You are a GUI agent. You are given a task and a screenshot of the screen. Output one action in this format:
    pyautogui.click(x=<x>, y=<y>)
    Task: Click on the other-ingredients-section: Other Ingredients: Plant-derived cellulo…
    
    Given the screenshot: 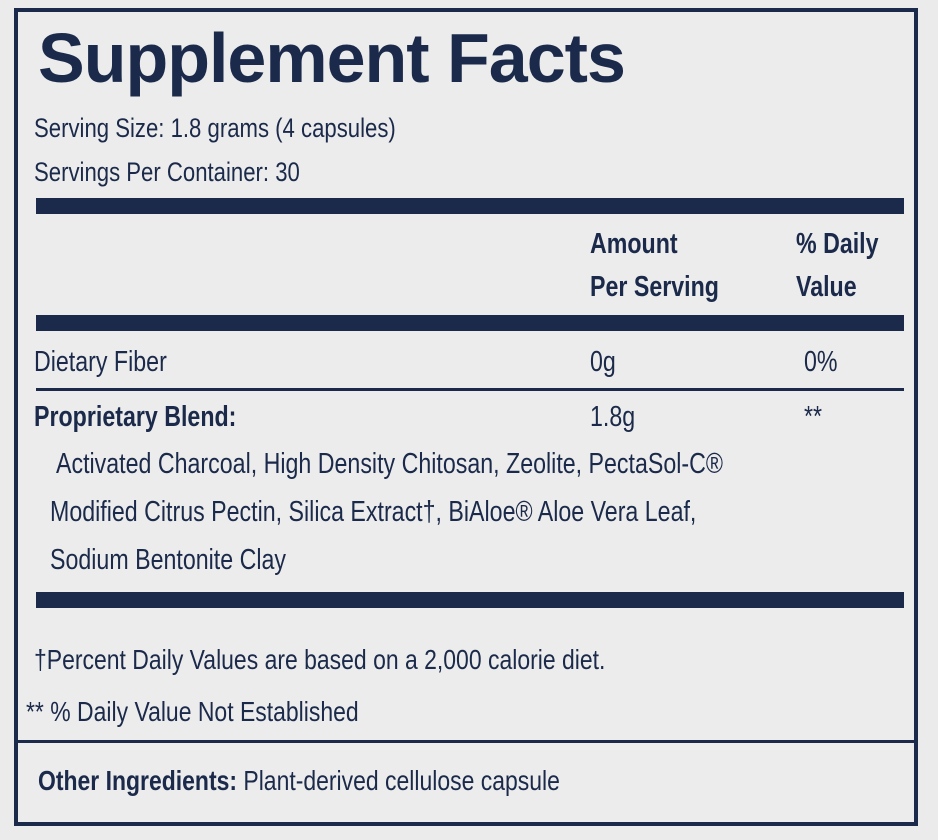 What is the action you would take?
    pyautogui.click(x=466, y=784)
    